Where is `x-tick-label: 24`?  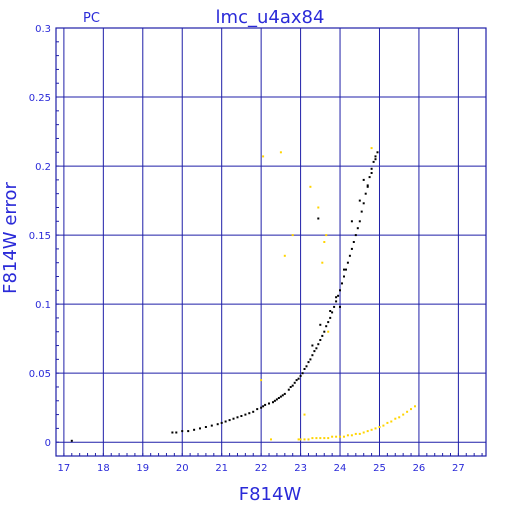 x-tick-label: 24 is located at coordinates (340, 468).